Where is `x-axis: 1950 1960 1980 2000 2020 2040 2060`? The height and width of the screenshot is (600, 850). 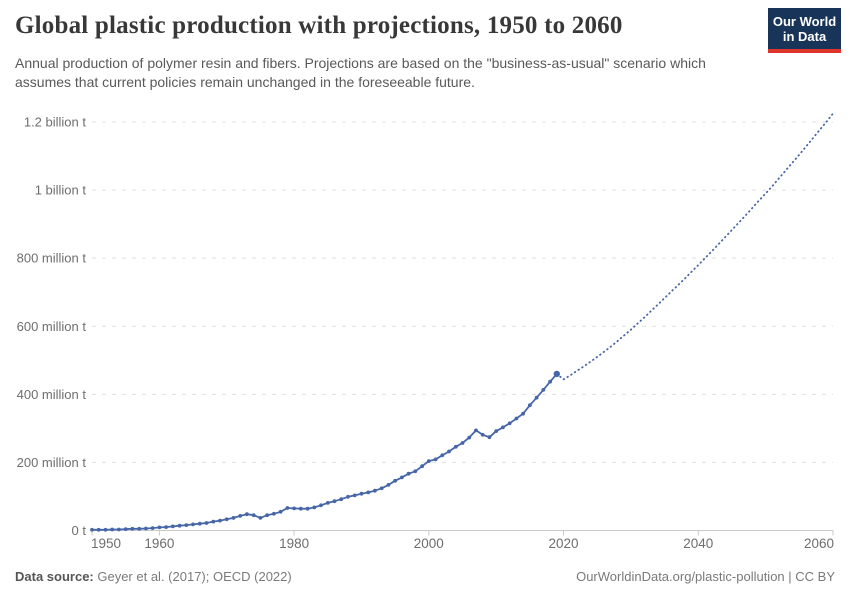 x-axis: 1950 1960 1980 2000 2020 2040 2060 is located at coordinates (462, 540).